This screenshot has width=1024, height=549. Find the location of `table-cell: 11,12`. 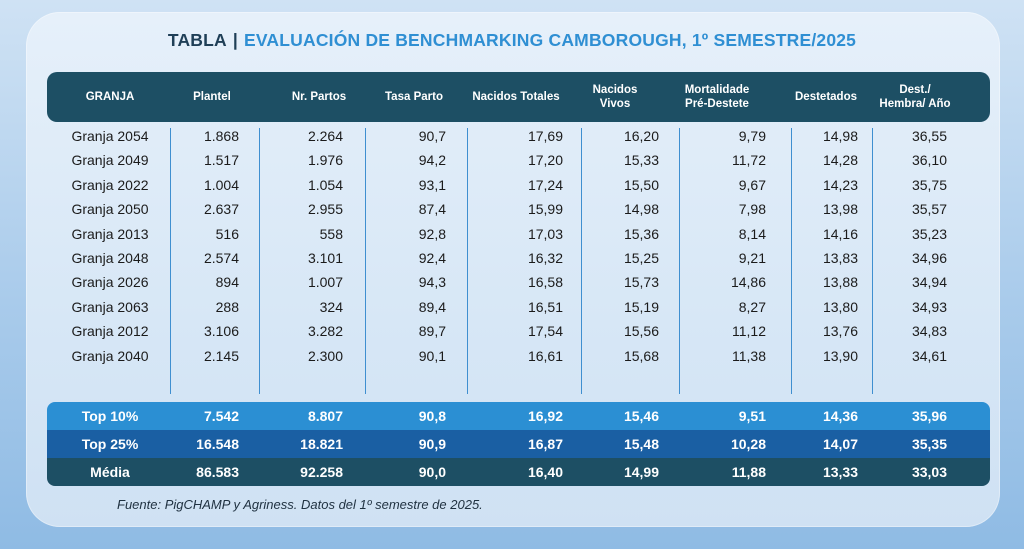

table-cell: 11,12 is located at coordinates (749, 331).